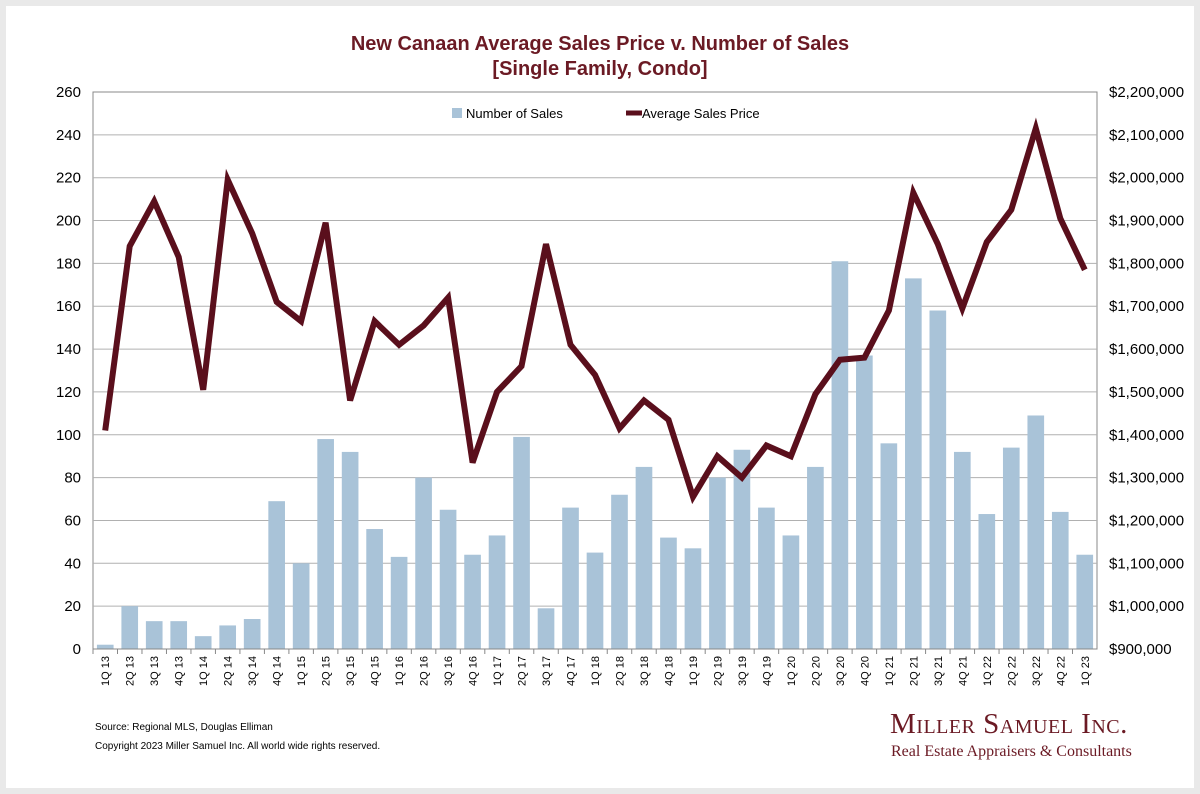  I want to click on x-tick-label: 4Q 13, so click(180, 671).